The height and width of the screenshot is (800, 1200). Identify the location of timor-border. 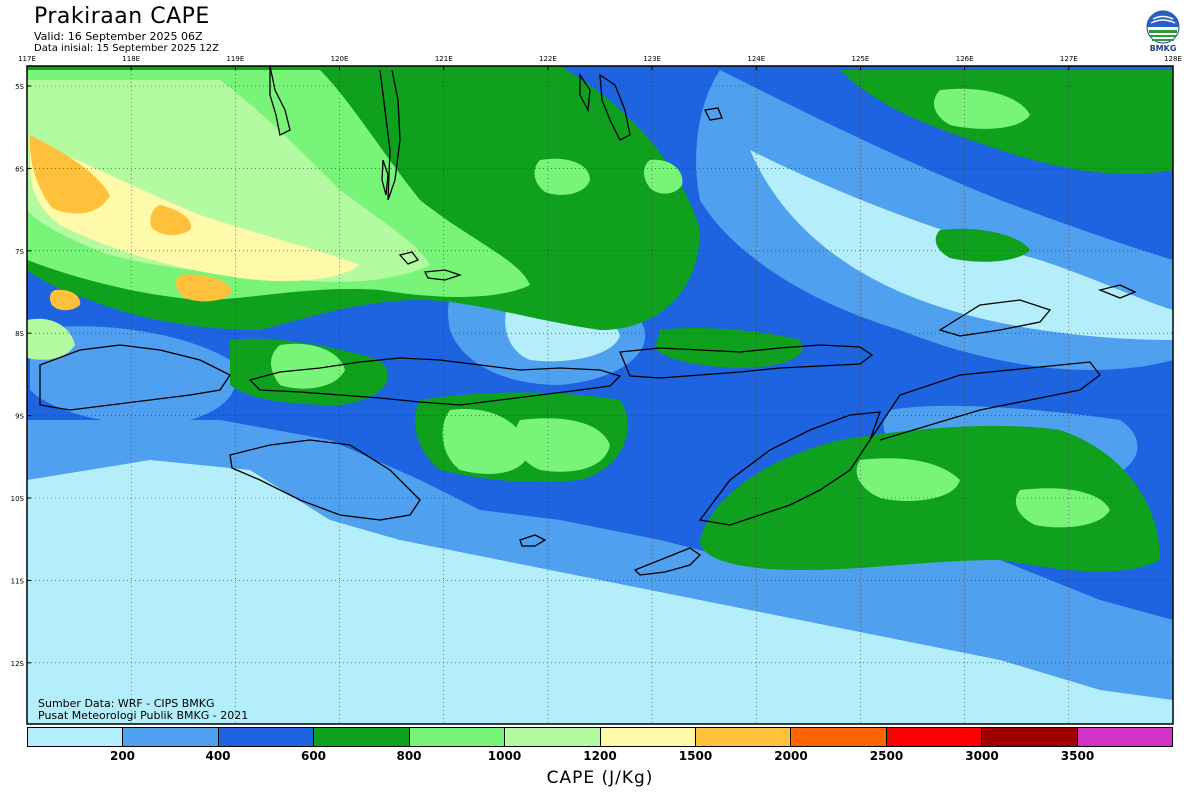
(985, 401).